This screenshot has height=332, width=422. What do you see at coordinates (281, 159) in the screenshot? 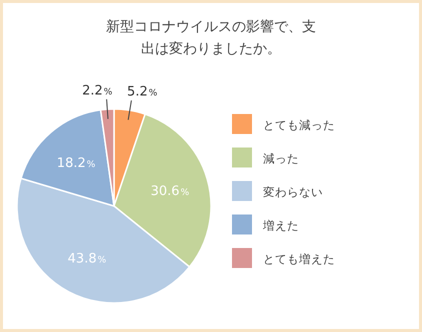
I see `legend-label: 減った` at bounding box center [281, 159].